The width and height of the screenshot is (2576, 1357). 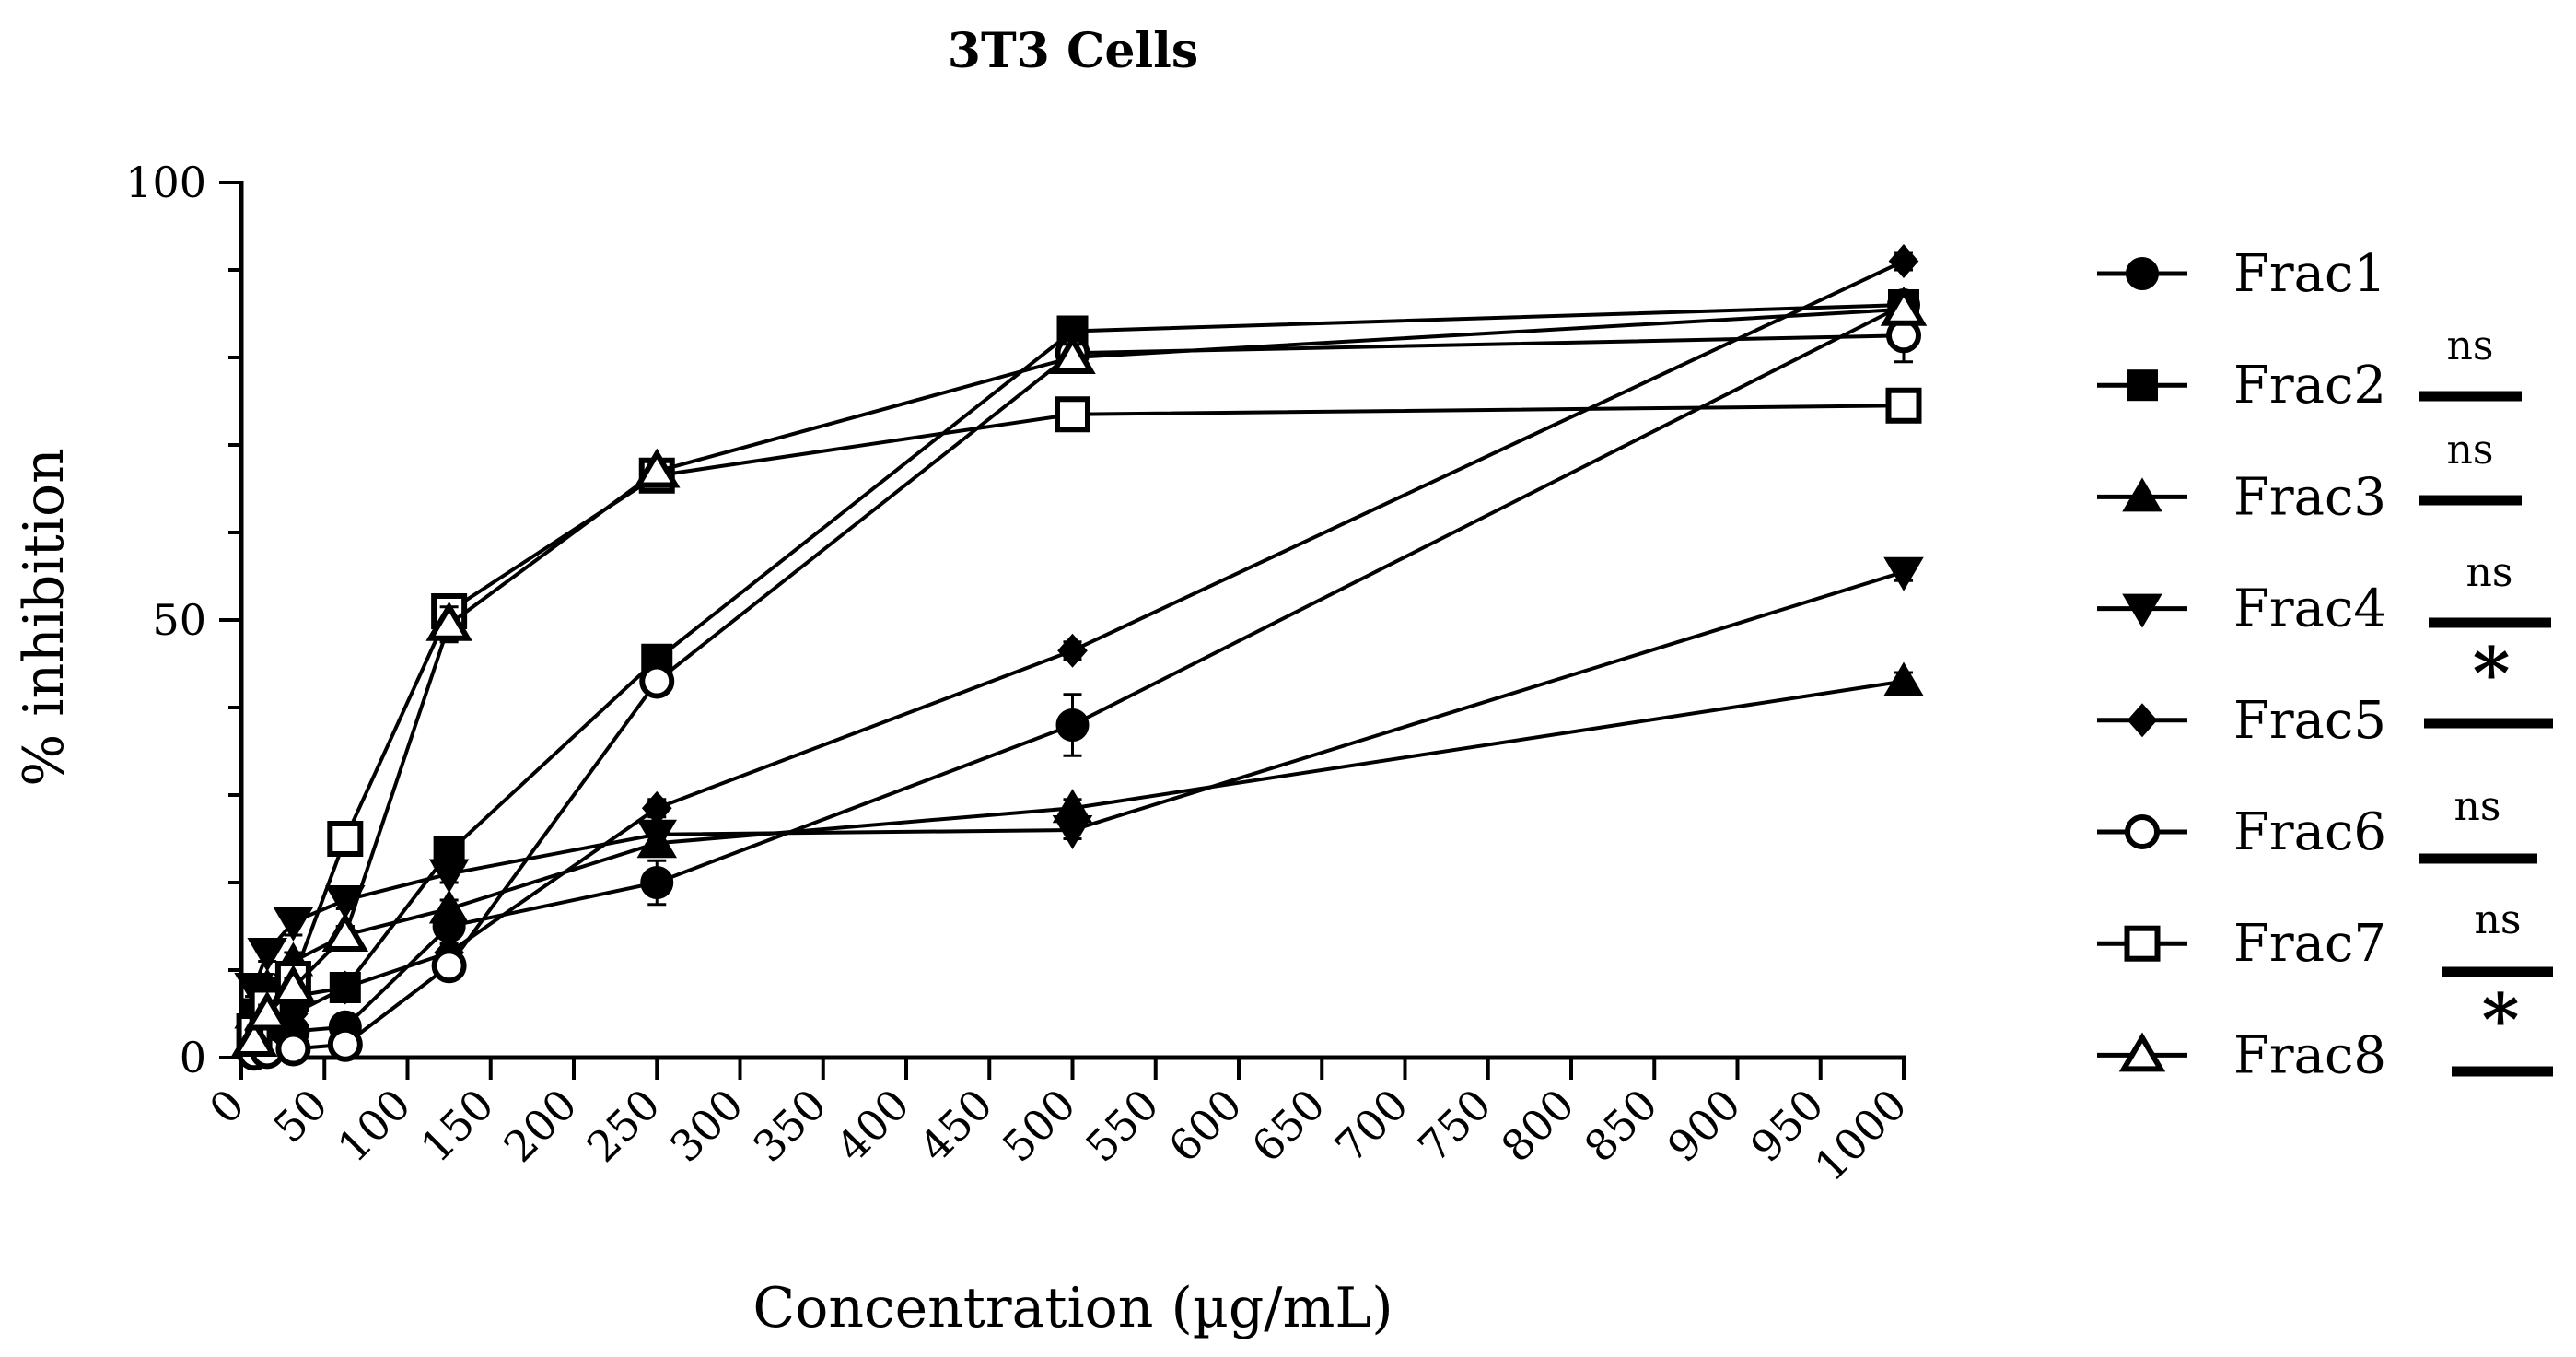 What do you see at coordinates (789, 1126) in the screenshot?
I see `x-tick-label: 350` at bounding box center [789, 1126].